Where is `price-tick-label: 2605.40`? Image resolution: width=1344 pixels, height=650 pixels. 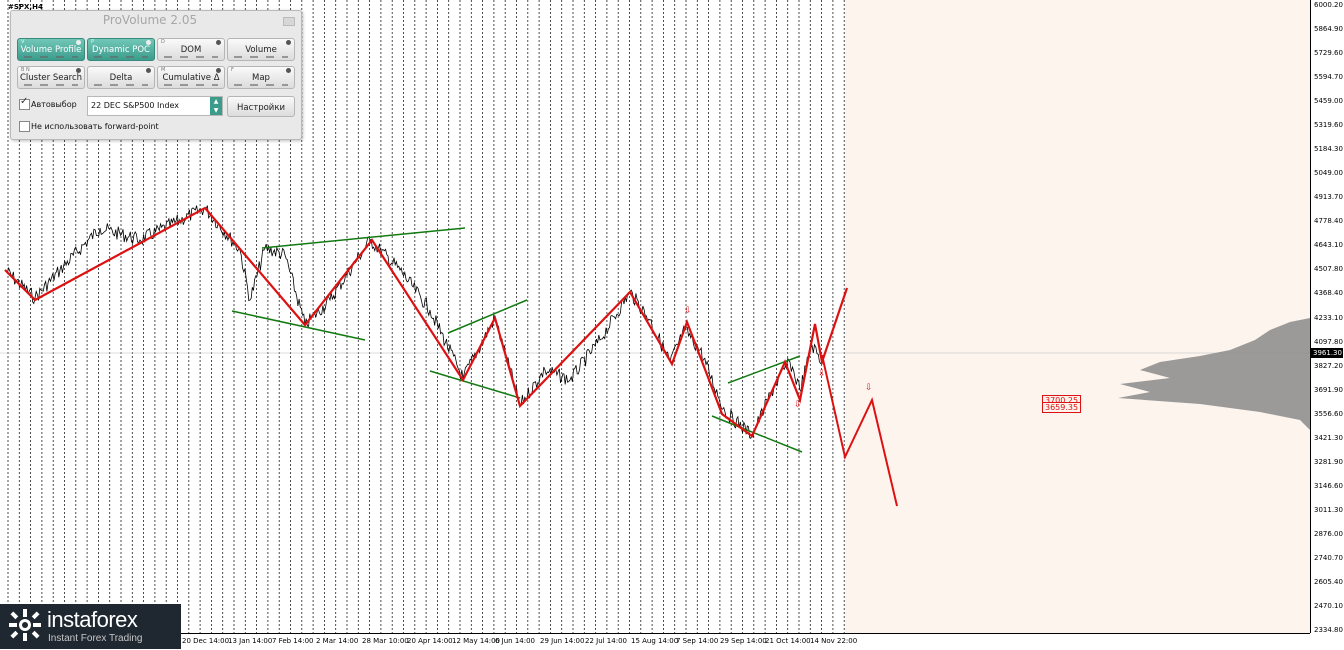 price-tick-label: 2605.40 is located at coordinates (1328, 581).